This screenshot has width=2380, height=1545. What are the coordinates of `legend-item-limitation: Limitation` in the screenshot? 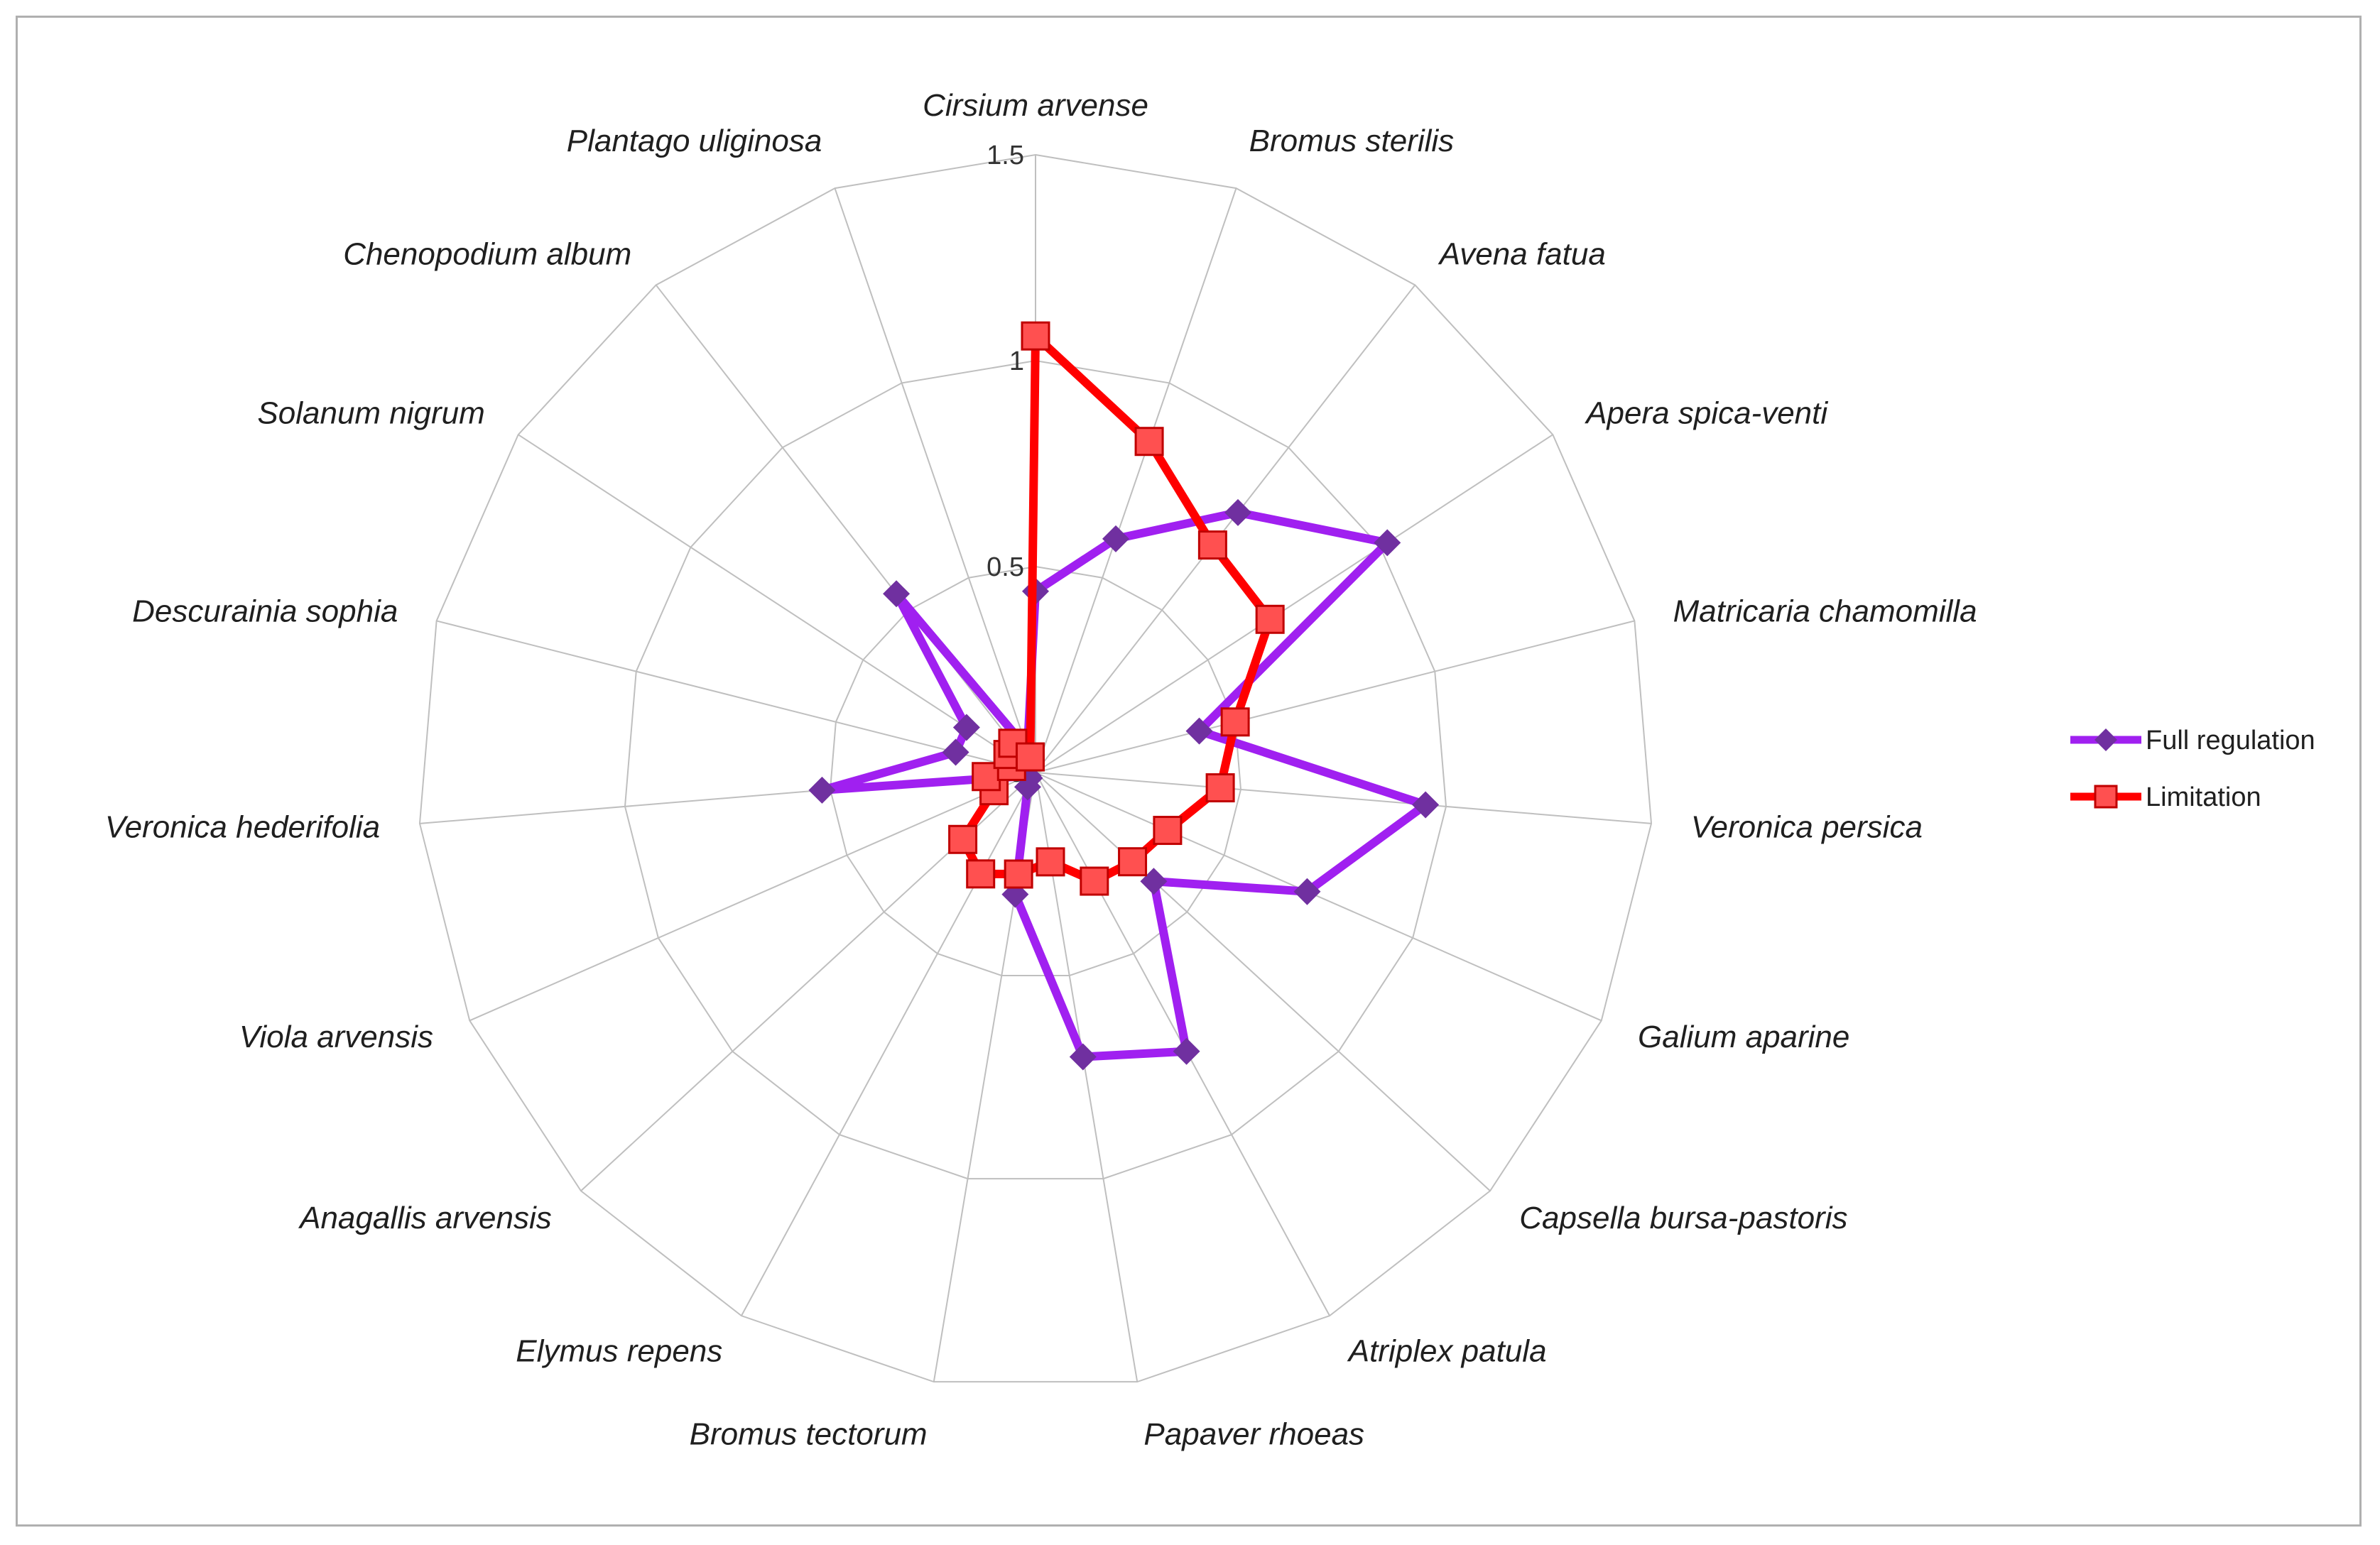 It's located at (2166, 797).